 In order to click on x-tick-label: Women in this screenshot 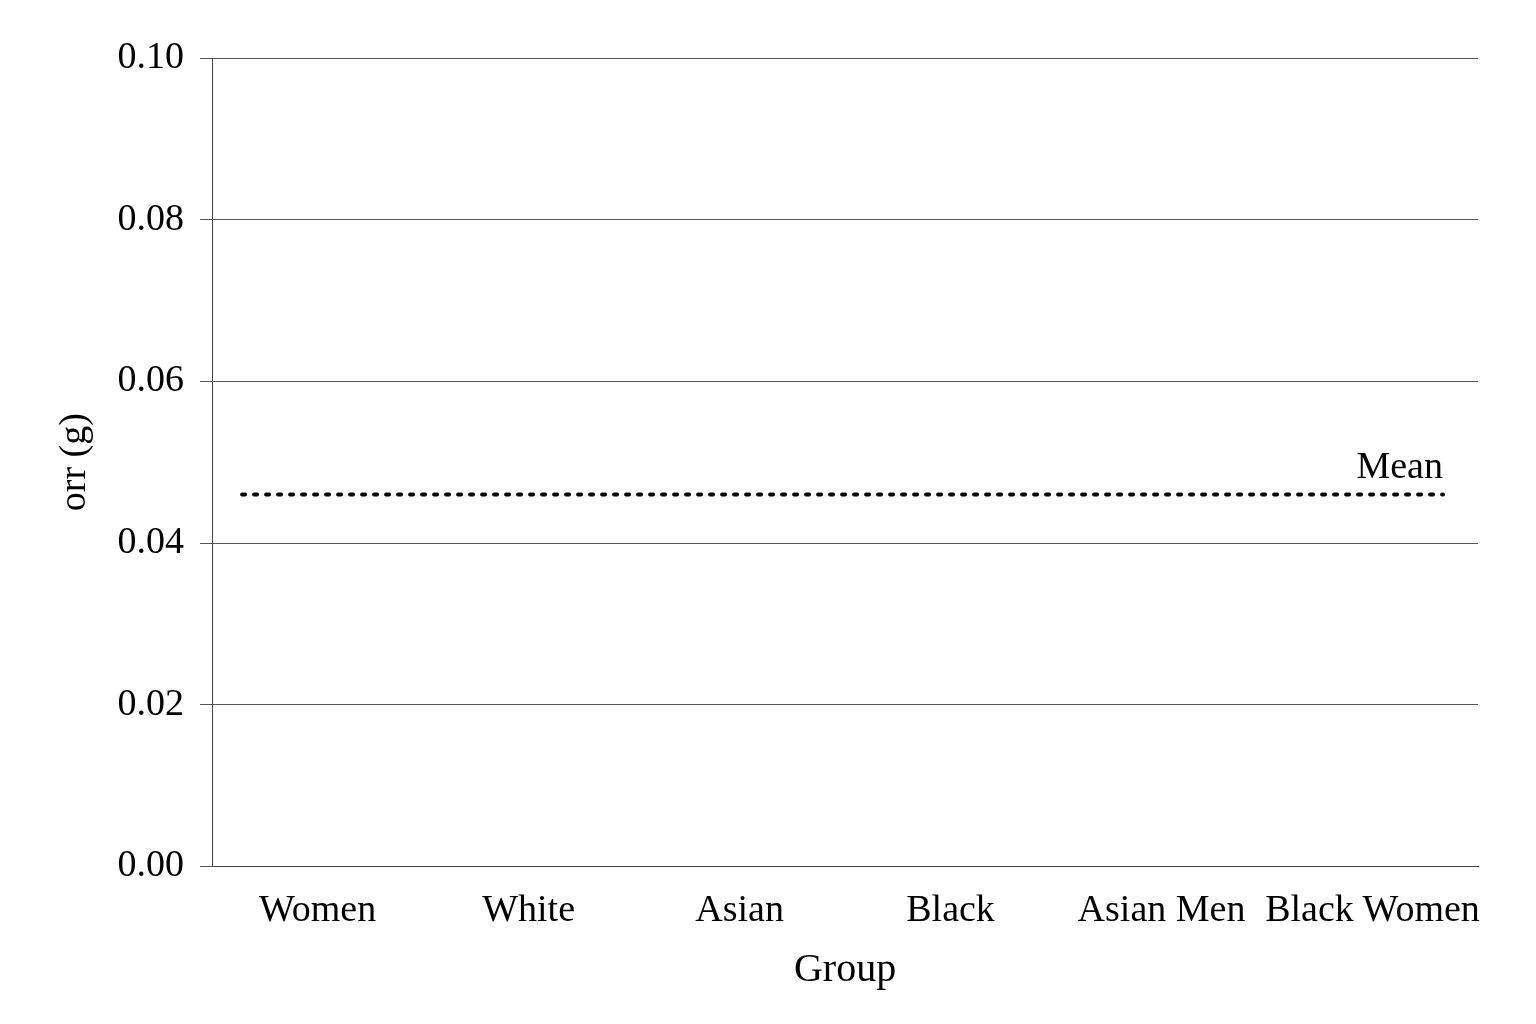, I will do `click(317, 908)`.